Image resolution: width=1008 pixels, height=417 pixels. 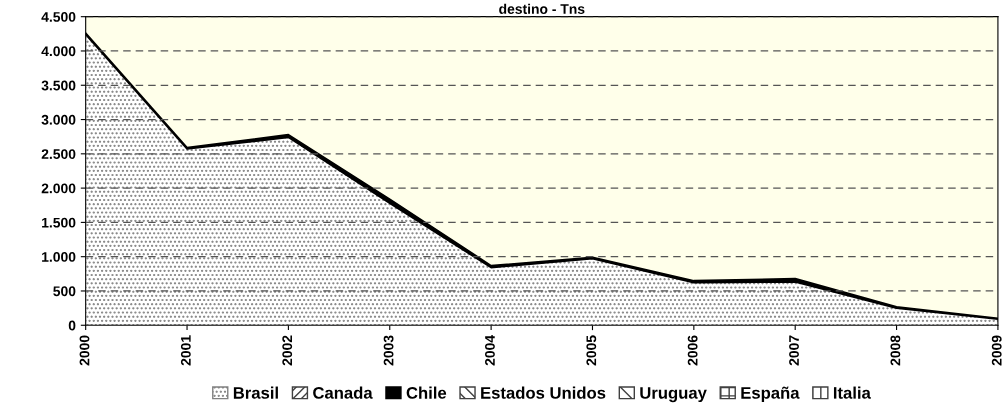 I want to click on x-tick-label: 2006, so click(x=692, y=350).